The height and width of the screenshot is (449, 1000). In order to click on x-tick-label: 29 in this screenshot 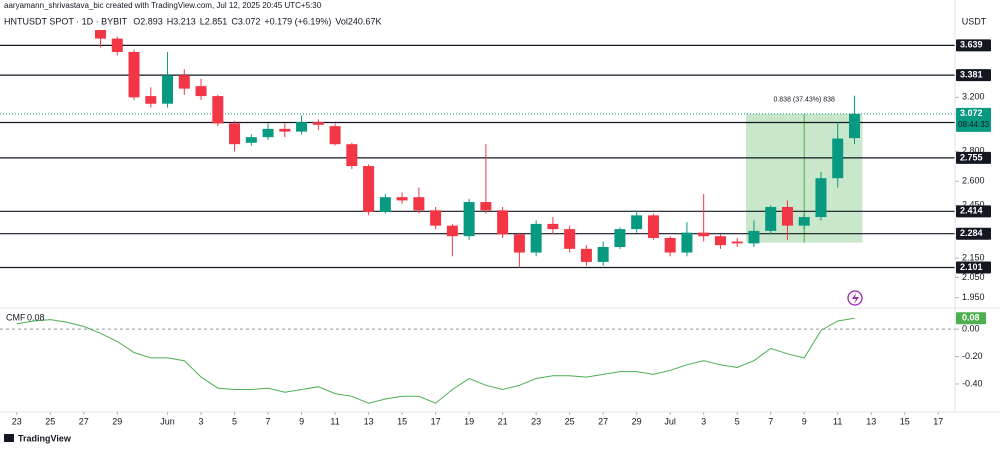, I will do `click(637, 421)`.